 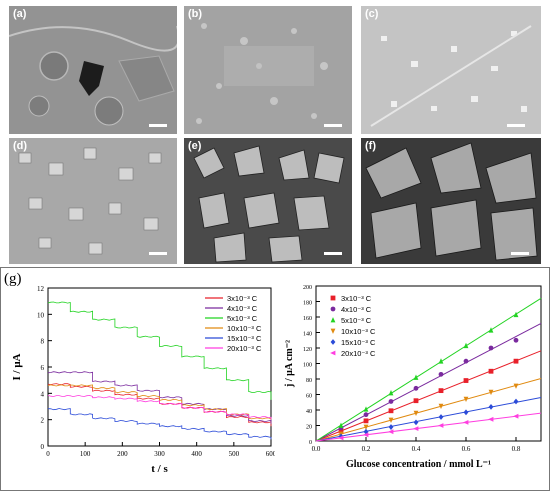 What do you see at coordinates (372, 14) in the screenshot?
I see `panel-label-c: (c)` at bounding box center [372, 14].